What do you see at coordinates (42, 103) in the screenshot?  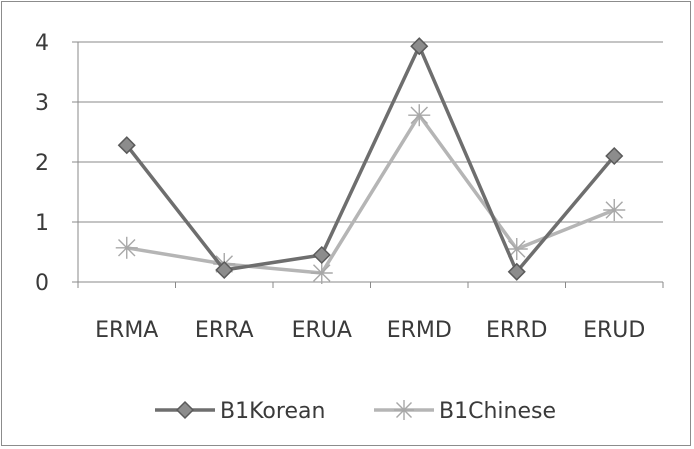 I see `y-tick-label: 3` at bounding box center [42, 103].